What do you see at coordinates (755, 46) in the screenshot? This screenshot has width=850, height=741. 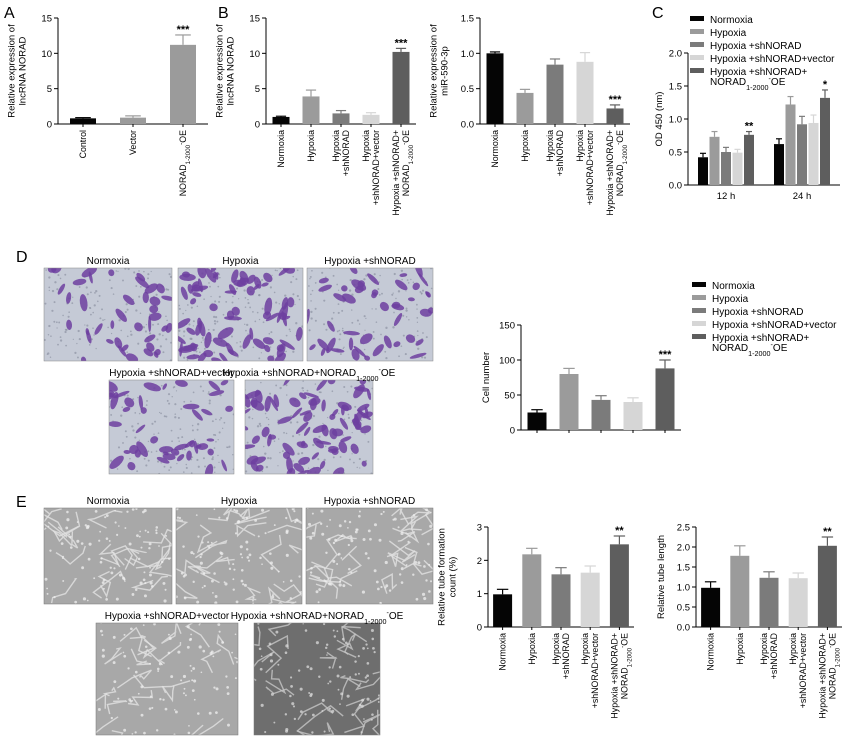 I see `legend-label: Hypoxia +shNORAD` at bounding box center [755, 46].